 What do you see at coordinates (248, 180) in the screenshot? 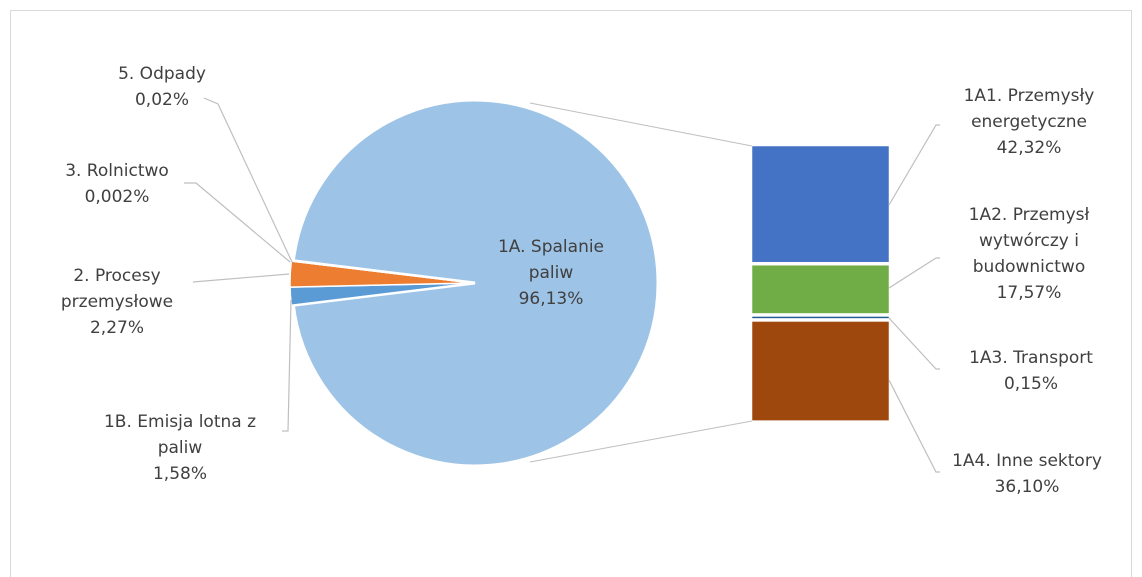
I see `leader-line-5-odpady` at bounding box center [248, 180].